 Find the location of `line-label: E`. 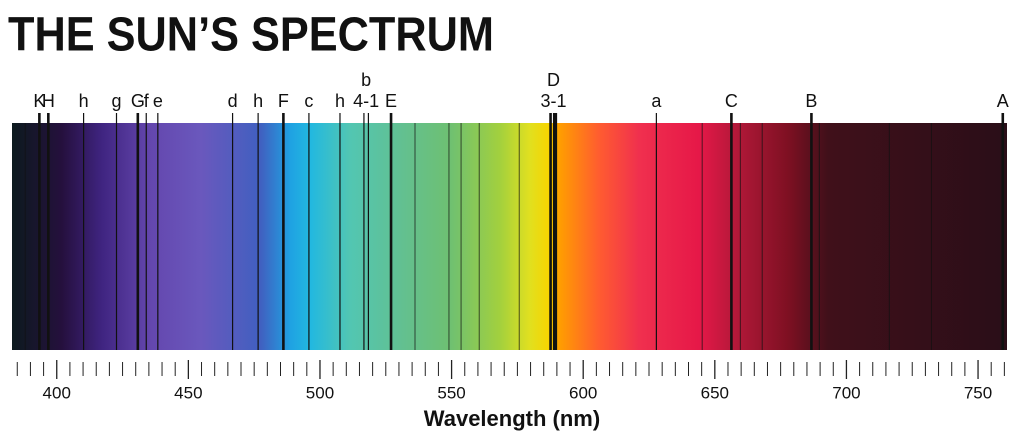

line-label: E is located at coordinates (391, 101).